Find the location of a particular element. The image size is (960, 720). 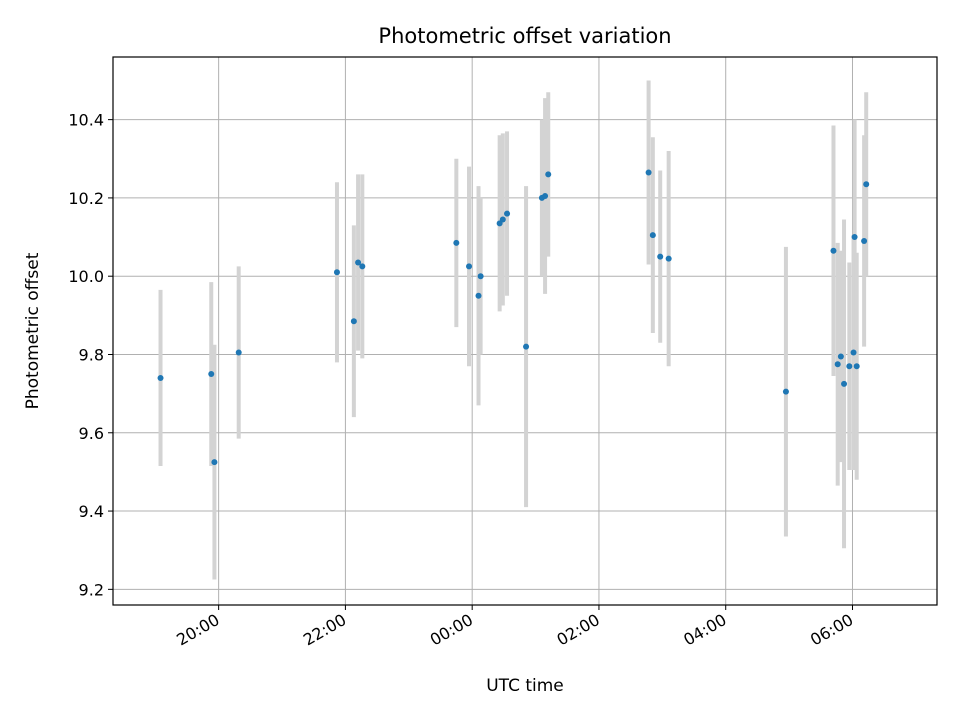

y-tick-label: 10.0 is located at coordinates (86, 276).